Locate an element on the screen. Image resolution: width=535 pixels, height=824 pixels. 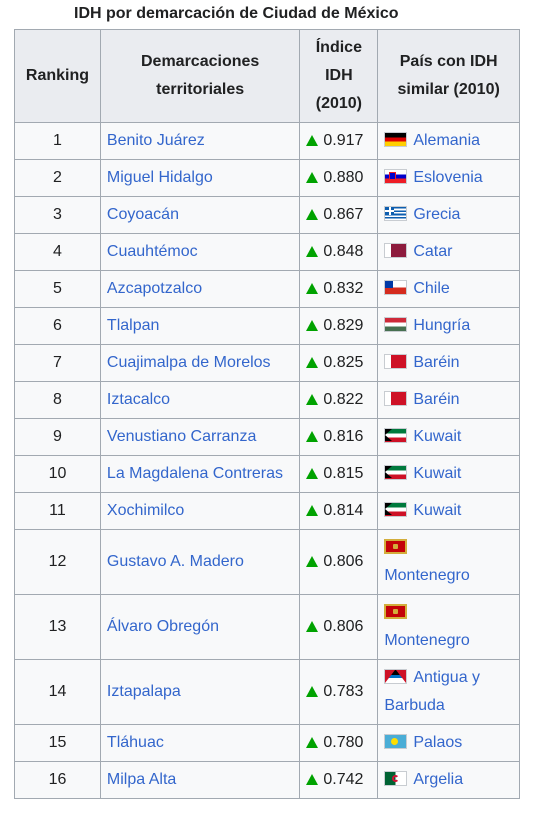
table-row: 4 Cuauhtémoc 0.848 Catar is located at coordinates (267, 252).